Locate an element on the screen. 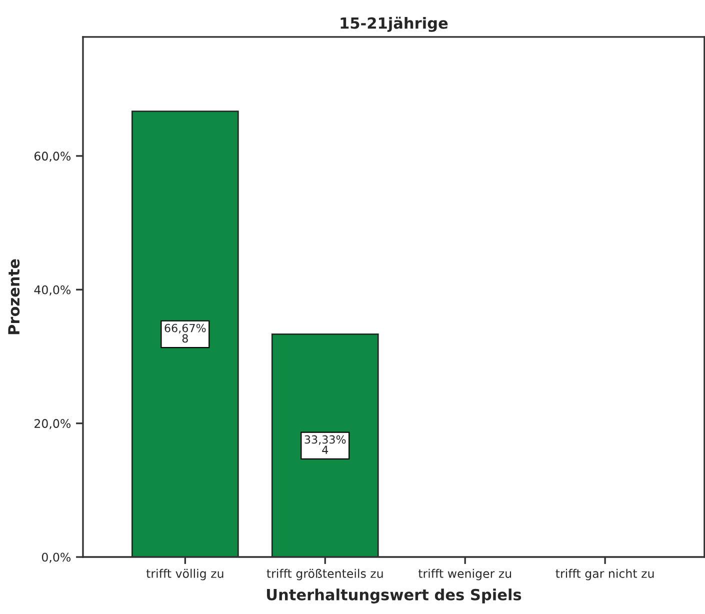  x-tick-label: trifft weniger zu is located at coordinates (465, 574).